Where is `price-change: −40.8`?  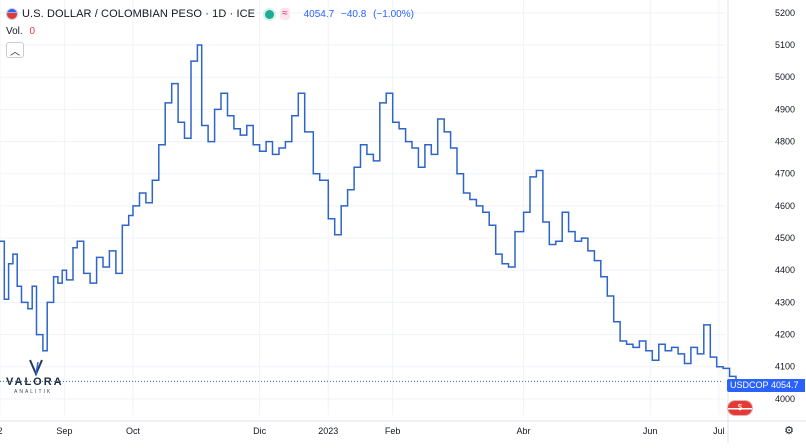 price-change: −40.8 is located at coordinates (354, 14).